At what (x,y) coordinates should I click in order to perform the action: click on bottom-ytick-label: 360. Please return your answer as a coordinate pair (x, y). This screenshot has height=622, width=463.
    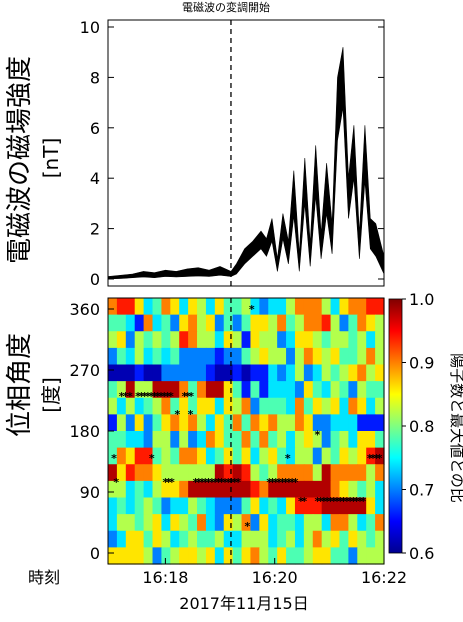
    Looking at the image, I should click on (84, 309).